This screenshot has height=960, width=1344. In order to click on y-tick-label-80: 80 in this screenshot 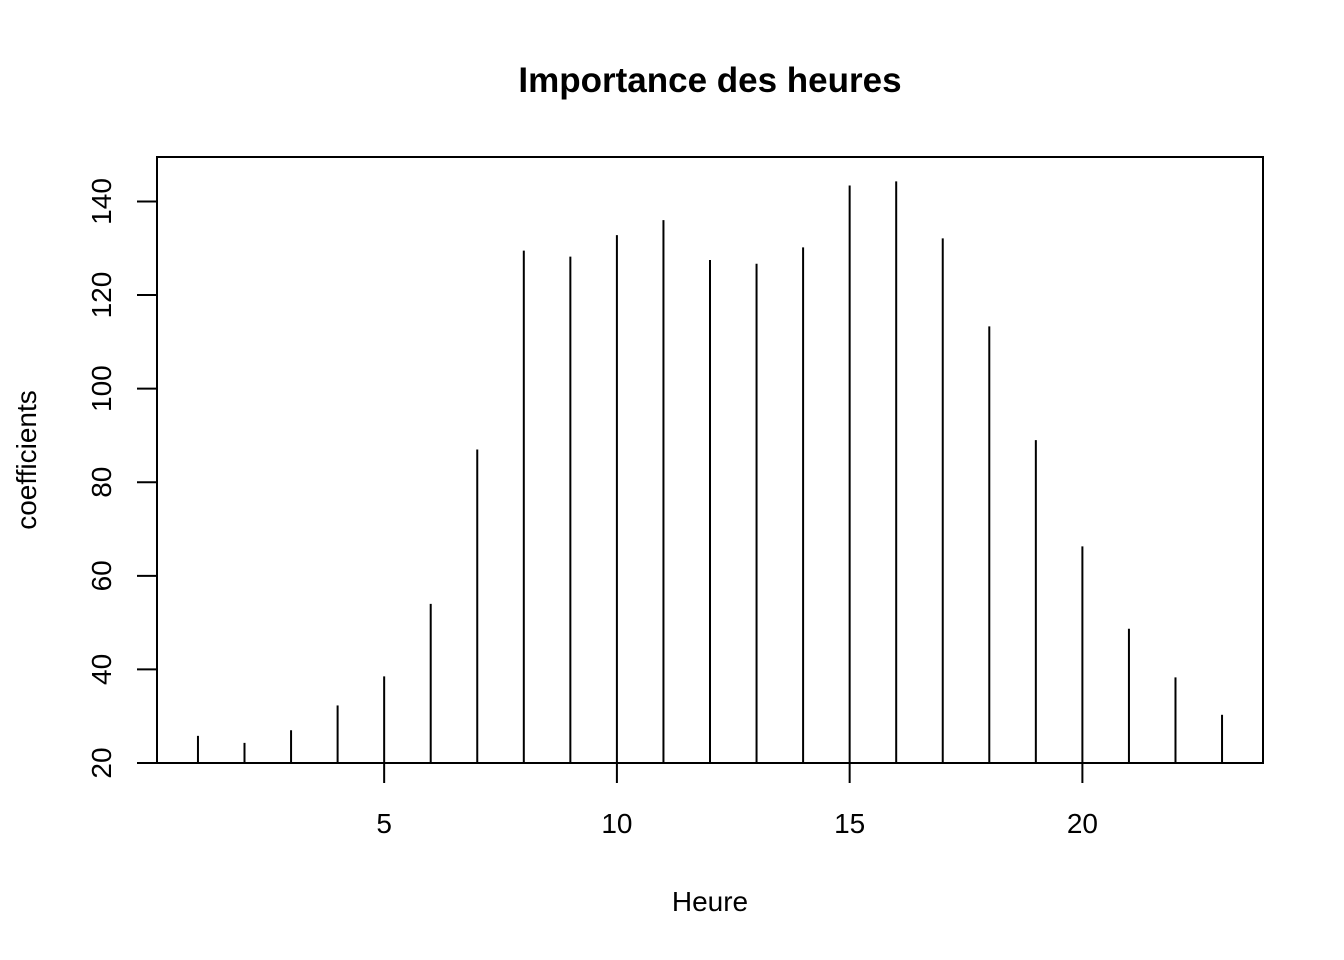, I will do `click(101, 482)`.